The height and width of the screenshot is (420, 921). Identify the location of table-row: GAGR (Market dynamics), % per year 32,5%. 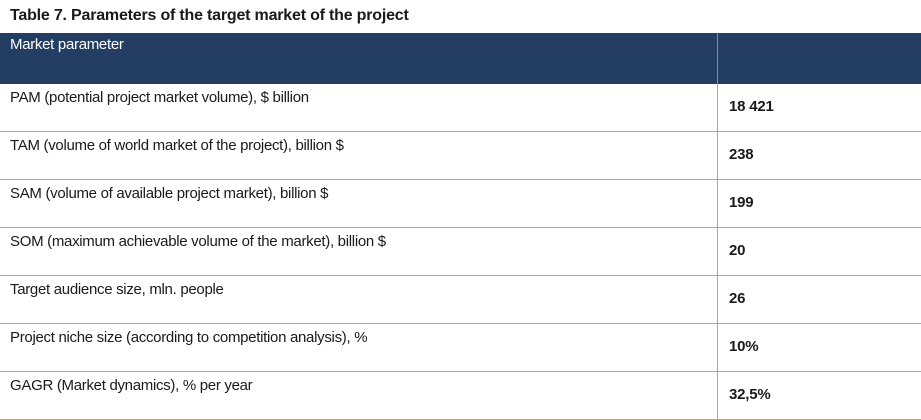
(460, 396).